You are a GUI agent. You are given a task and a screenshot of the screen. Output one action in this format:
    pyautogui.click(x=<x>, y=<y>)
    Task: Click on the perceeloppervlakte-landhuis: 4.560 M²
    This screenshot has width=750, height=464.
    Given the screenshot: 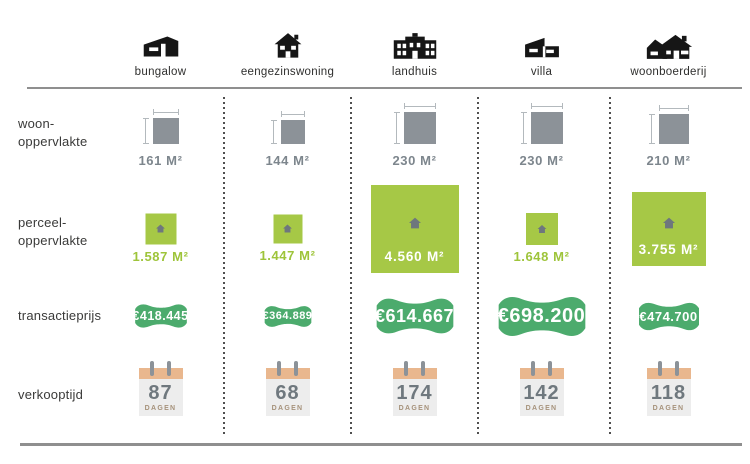 What is the action you would take?
    pyautogui.click(x=414, y=228)
    